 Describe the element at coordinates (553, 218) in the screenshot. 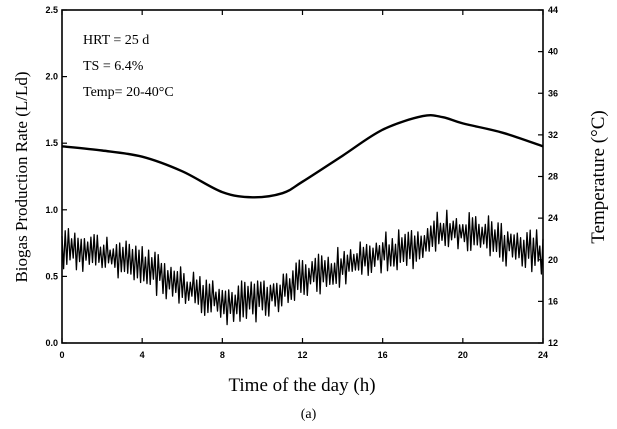

I see `right-y-tick-label: 24` at that location.